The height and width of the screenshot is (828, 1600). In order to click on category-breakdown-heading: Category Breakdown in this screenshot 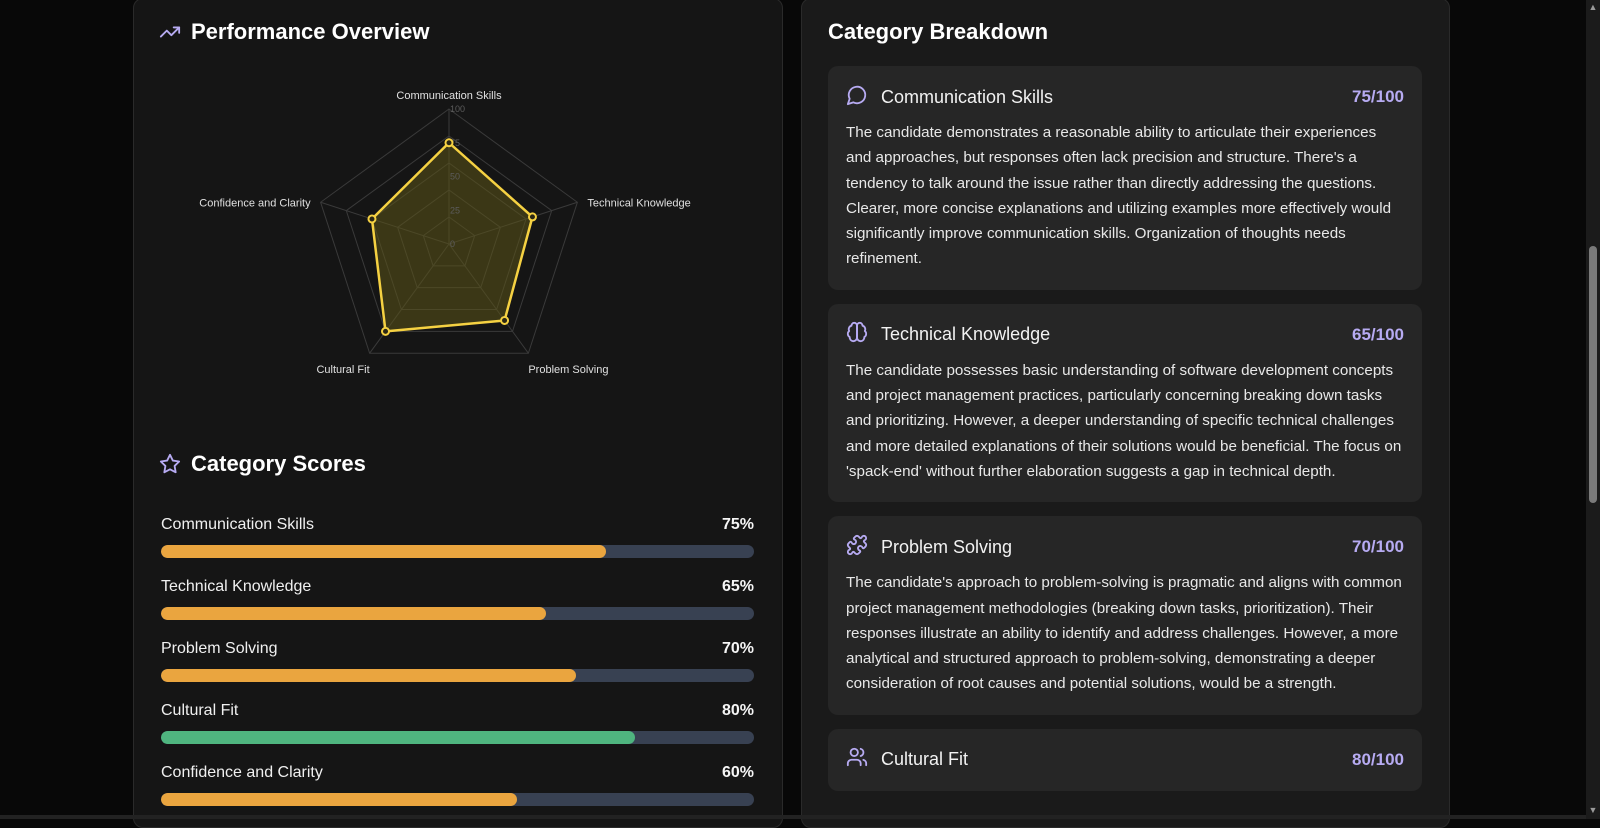, I will do `click(938, 32)`.